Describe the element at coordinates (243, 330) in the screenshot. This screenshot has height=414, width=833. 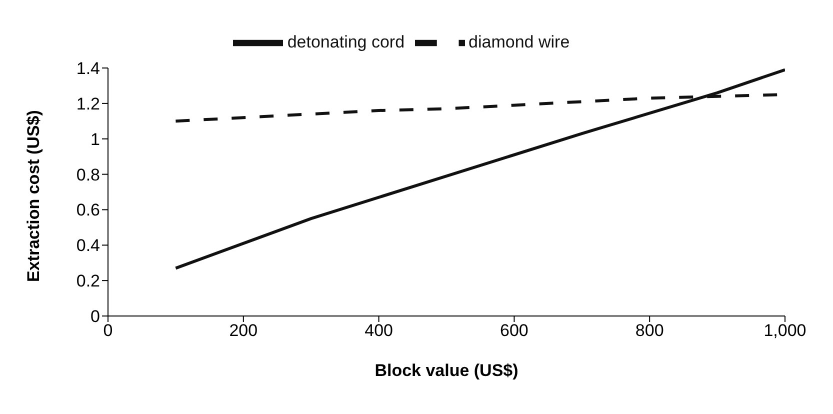
I see `x-tick-label: 200` at that location.